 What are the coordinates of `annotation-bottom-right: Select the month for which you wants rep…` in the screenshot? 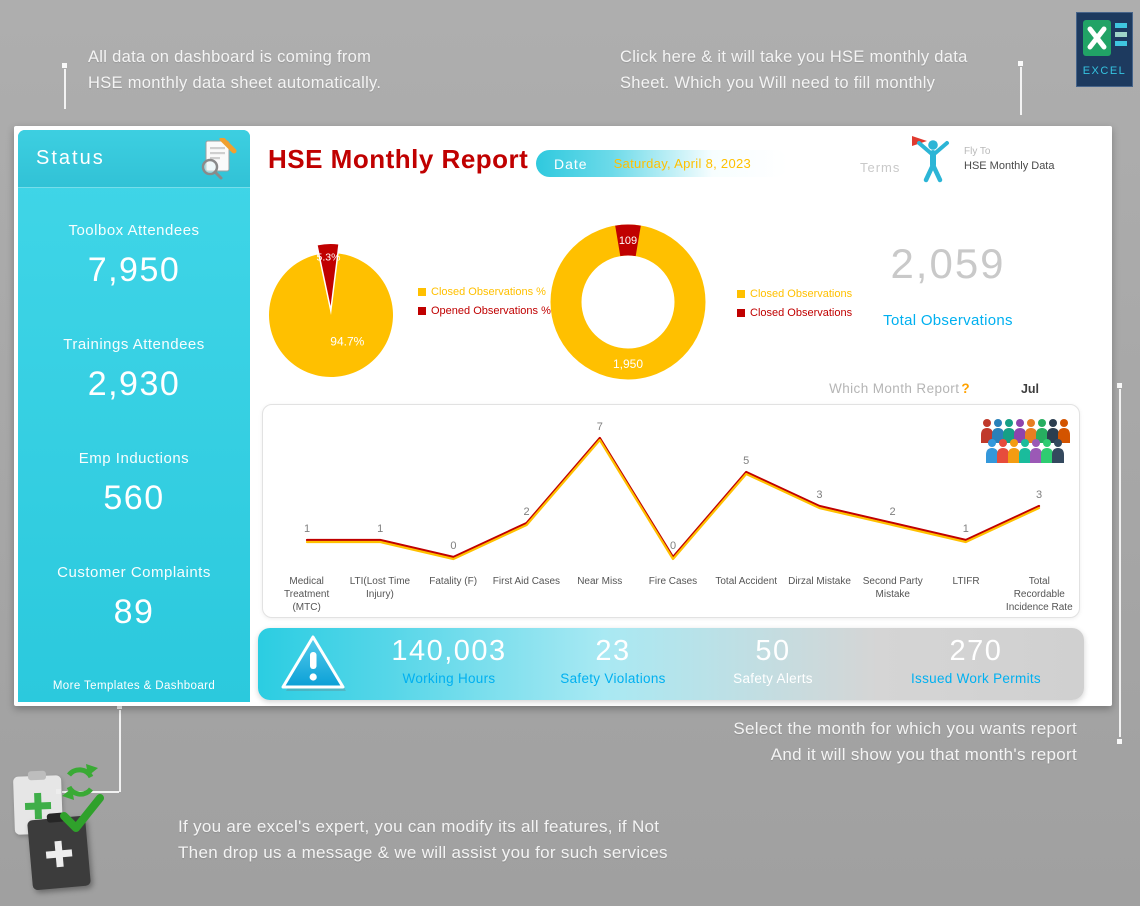 It's located at (891, 742).